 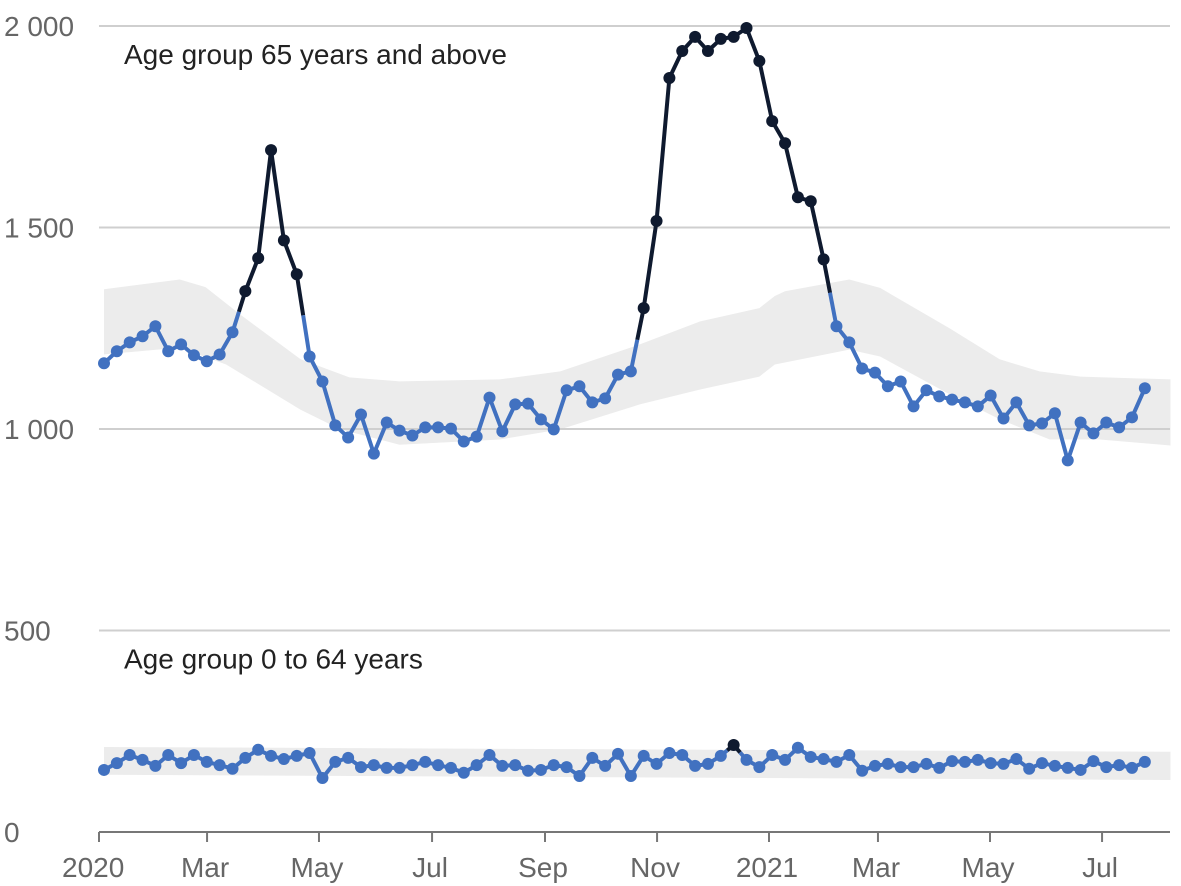 What do you see at coordinates (273, 659) in the screenshot?
I see `series-annotation-1: Age group 0 to 64 years` at bounding box center [273, 659].